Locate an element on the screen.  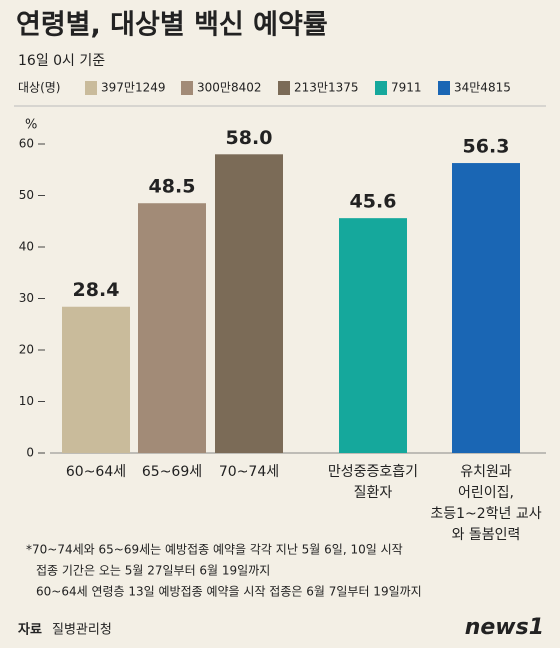
x-tick-label: 어린이집, is located at coordinates (486, 493).